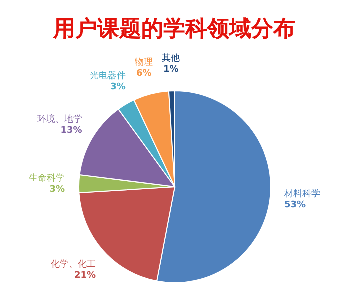 The width and height of the screenshot is (349, 300). What do you see at coordinates (71, 131) in the screenshot?
I see `data-label: 13%` at bounding box center [71, 131].